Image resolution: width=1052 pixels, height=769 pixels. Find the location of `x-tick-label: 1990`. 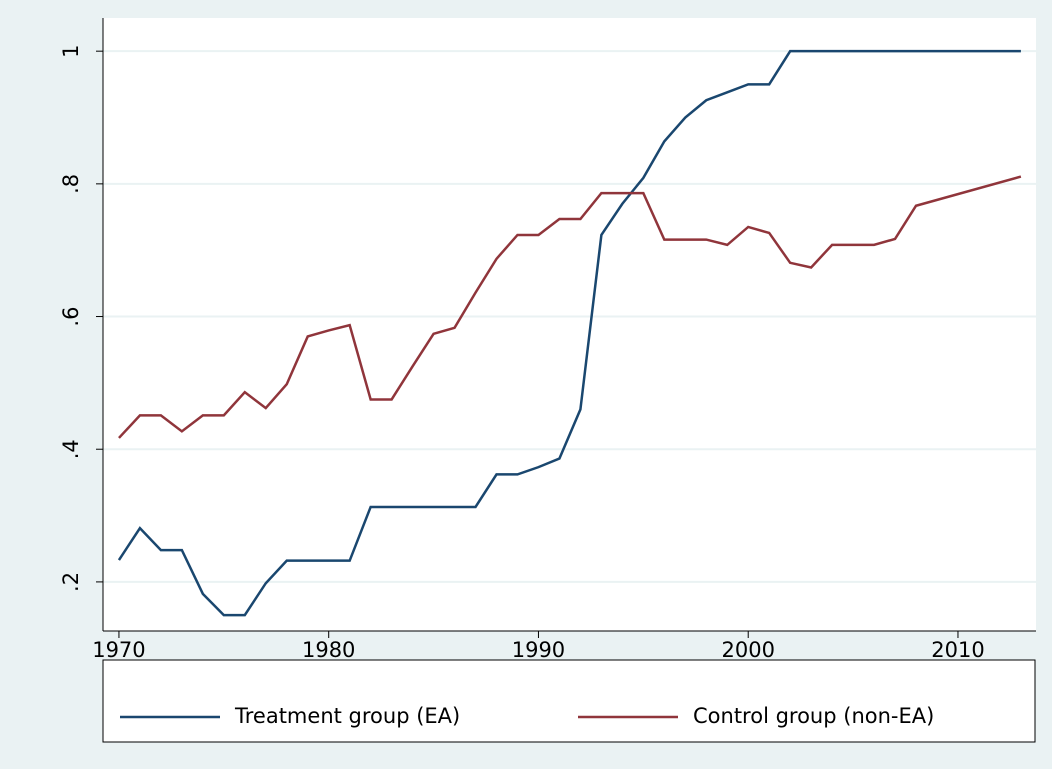

x-tick-label: 1990 is located at coordinates (538, 650).